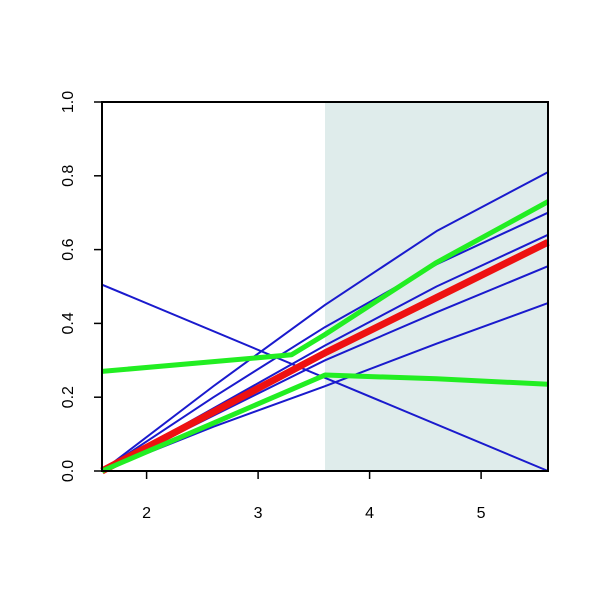 This screenshot has width=600, height=605. Describe the element at coordinates (68, 471) in the screenshot. I see `y-tick-label: 0.0` at that location.